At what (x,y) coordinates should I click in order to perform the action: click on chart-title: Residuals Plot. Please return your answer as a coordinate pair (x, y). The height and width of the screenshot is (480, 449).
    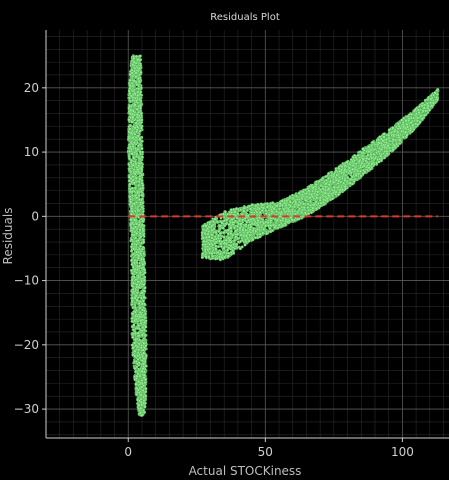
    Looking at the image, I should click on (245, 17).